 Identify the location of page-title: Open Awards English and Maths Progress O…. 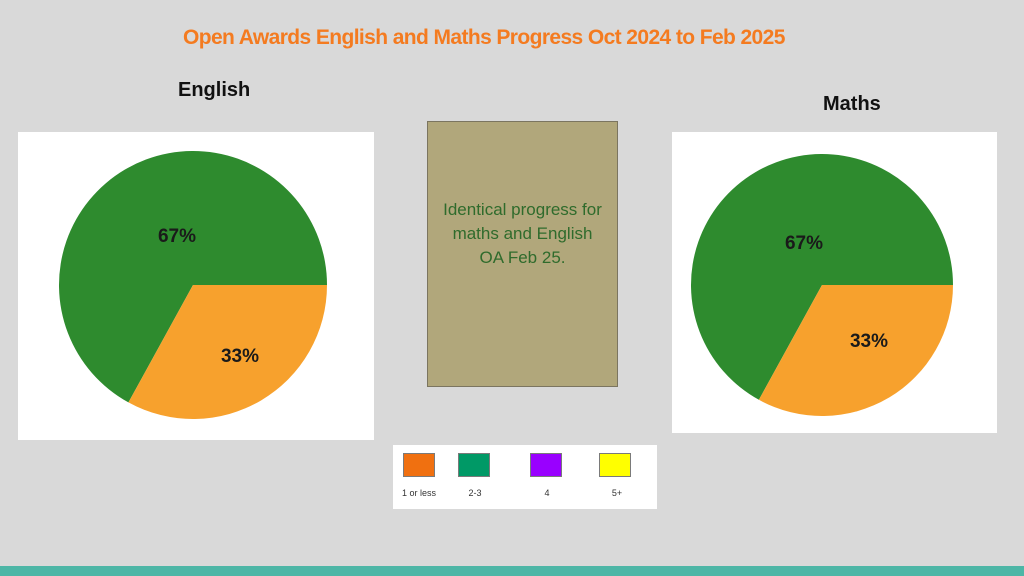
(484, 37).